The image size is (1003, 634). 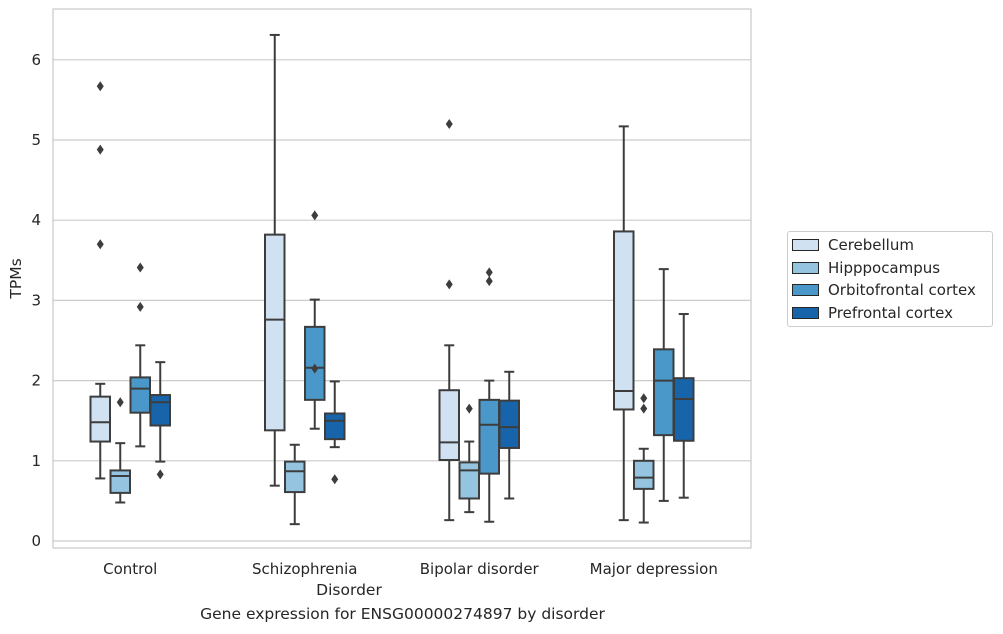 I want to click on x-axis-label: Disorder, so click(x=349, y=590).